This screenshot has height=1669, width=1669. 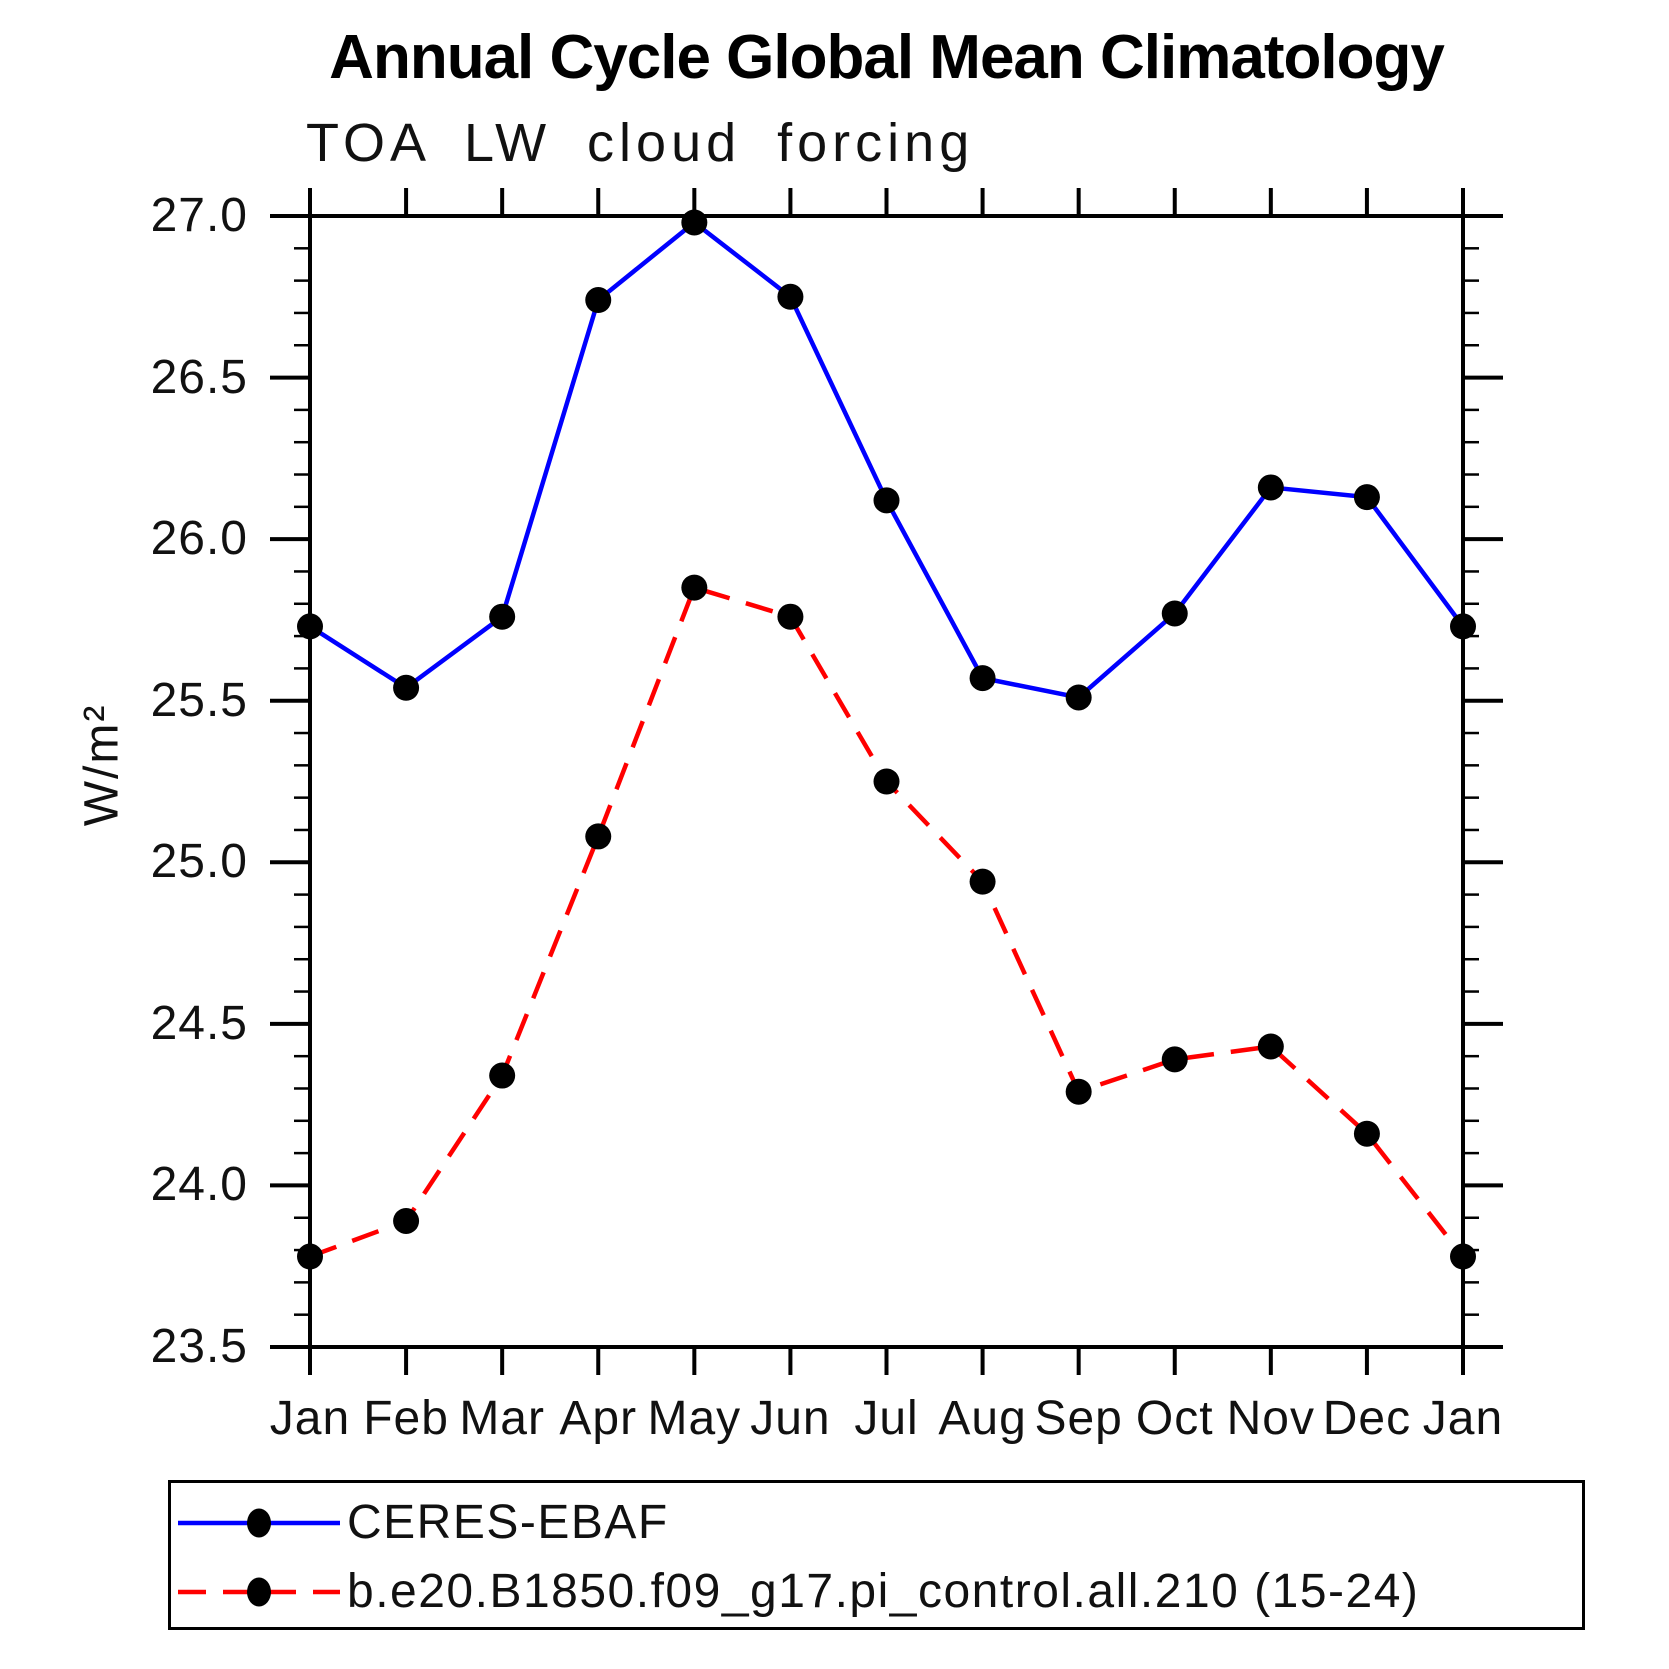 What do you see at coordinates (790, 1418) in the screenshot?
I see `x-tick-label: Jun` at bounding box center [790, 1418].